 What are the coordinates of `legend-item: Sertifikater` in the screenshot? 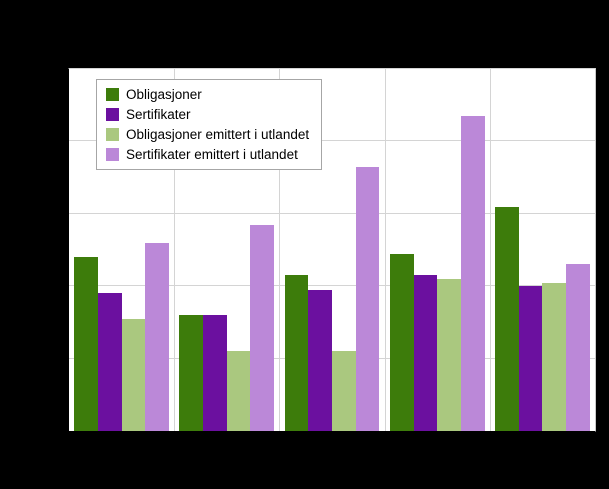 It's located at (207, 114).